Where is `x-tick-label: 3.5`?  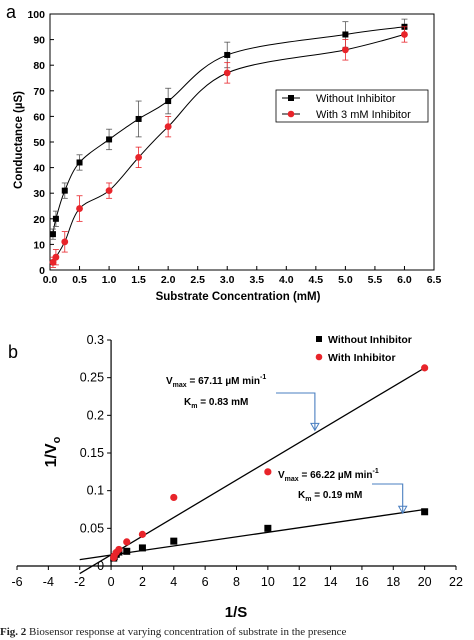
x-tick-label: 3.5 is located at coordinates (256, 280).